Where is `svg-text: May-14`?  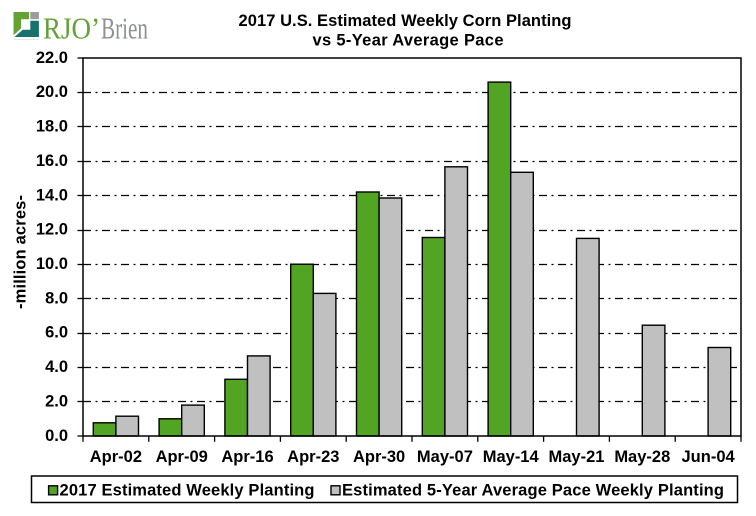
svg-text: May-14 is located at coordinates (511, 457).